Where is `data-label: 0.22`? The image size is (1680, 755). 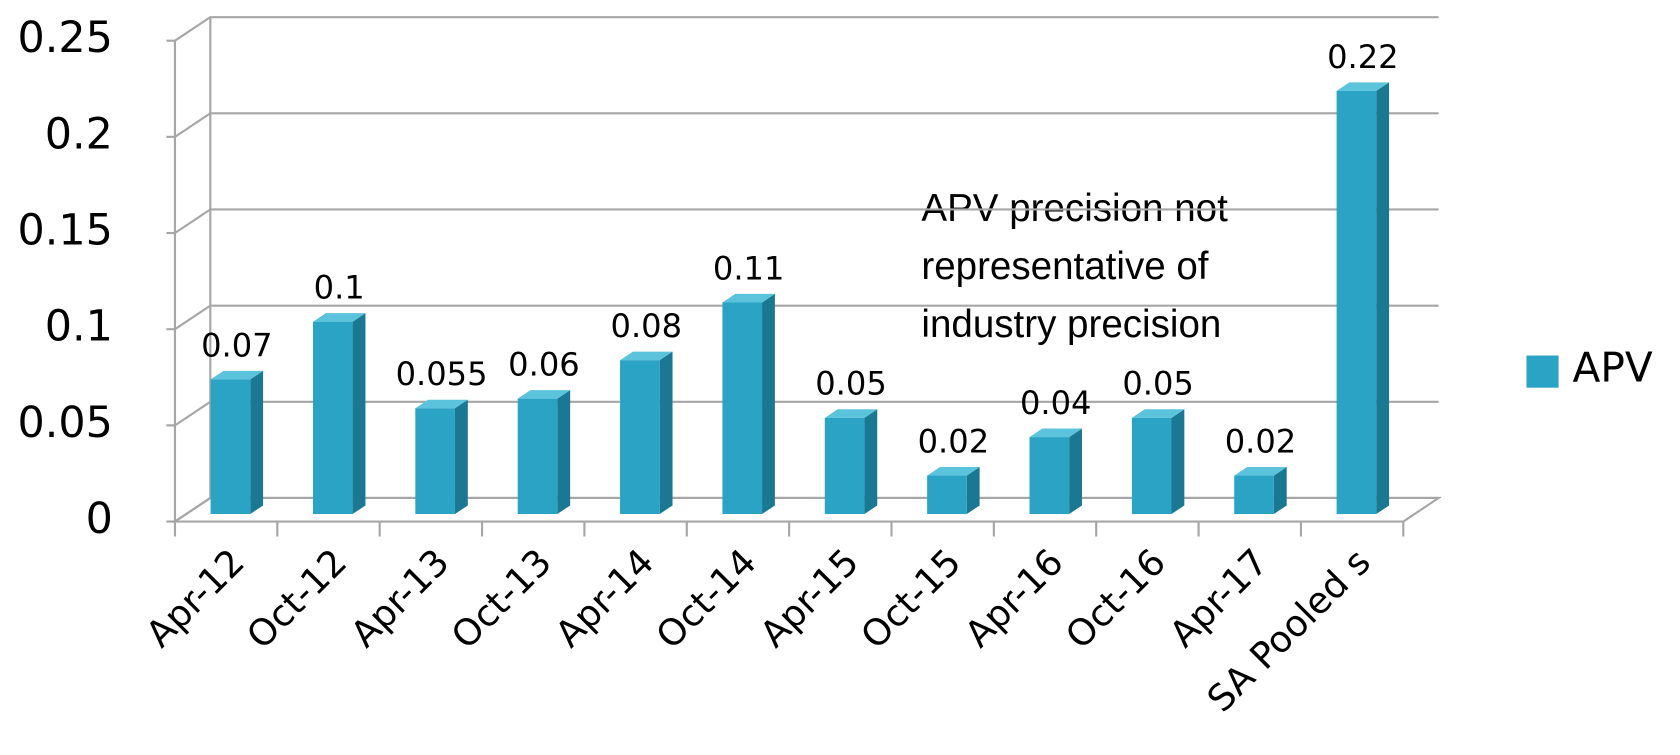
data-label: 0.22 is located at coordinates (1363, 57).